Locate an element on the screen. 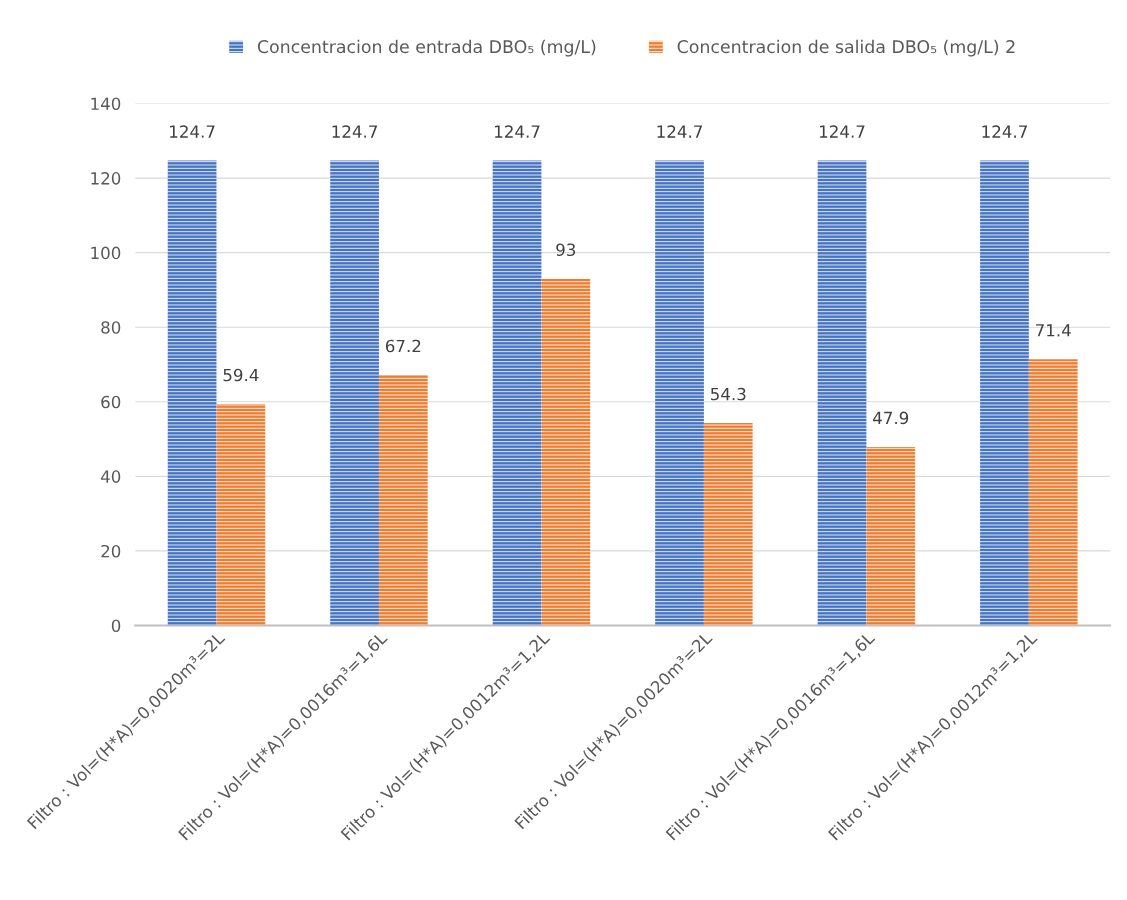  y-tick-label: 100 is located at coordinates (106, 253).